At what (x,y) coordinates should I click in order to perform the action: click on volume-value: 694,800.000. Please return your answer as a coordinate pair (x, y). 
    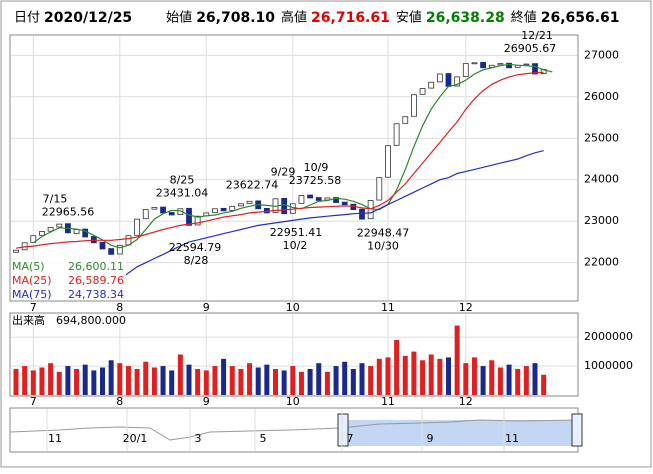
    Looking at the image, I should click on (91, 320).